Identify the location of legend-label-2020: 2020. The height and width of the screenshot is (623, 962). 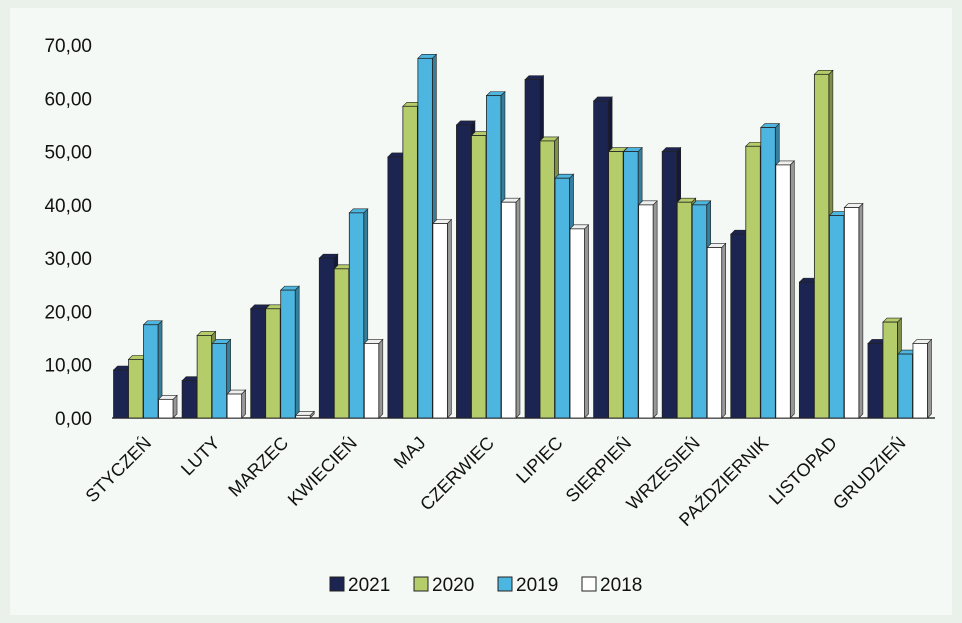
(453, 585).